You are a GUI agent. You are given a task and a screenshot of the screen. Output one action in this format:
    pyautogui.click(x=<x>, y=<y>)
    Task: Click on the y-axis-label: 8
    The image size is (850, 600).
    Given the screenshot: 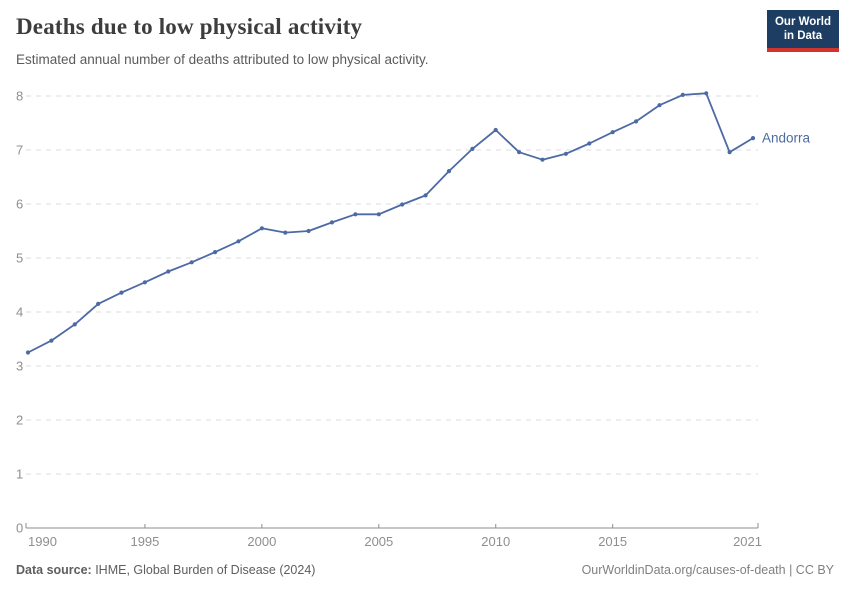 What is the action you would take?
    pyautogui.click(x=19, y=96)
    